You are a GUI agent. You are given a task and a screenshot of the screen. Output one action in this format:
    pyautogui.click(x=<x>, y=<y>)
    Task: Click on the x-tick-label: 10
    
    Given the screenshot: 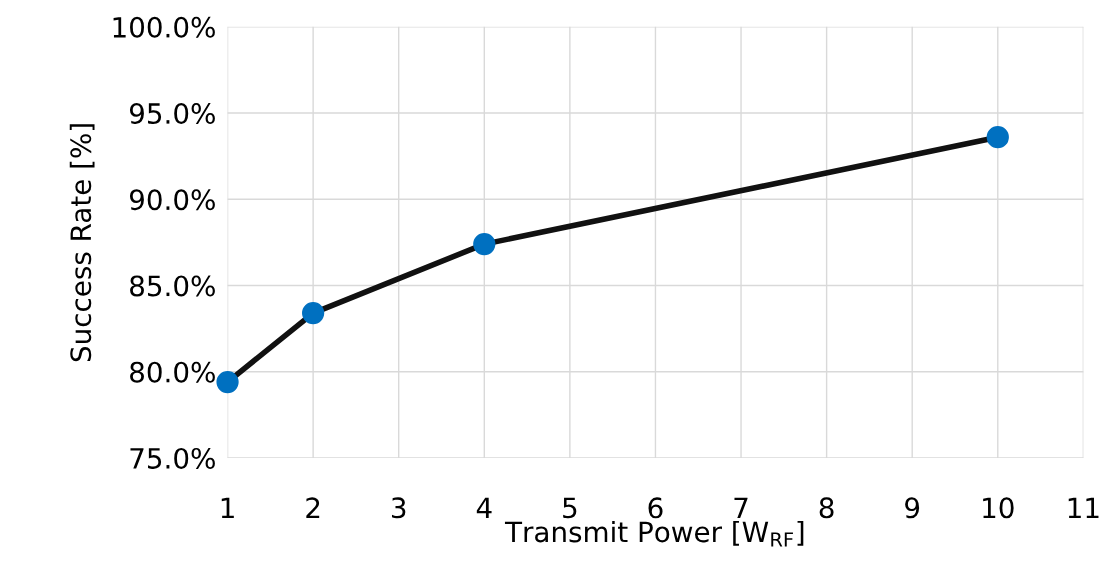 What is the action you would take?
    pyautogui.click(x=998, y=508)
    